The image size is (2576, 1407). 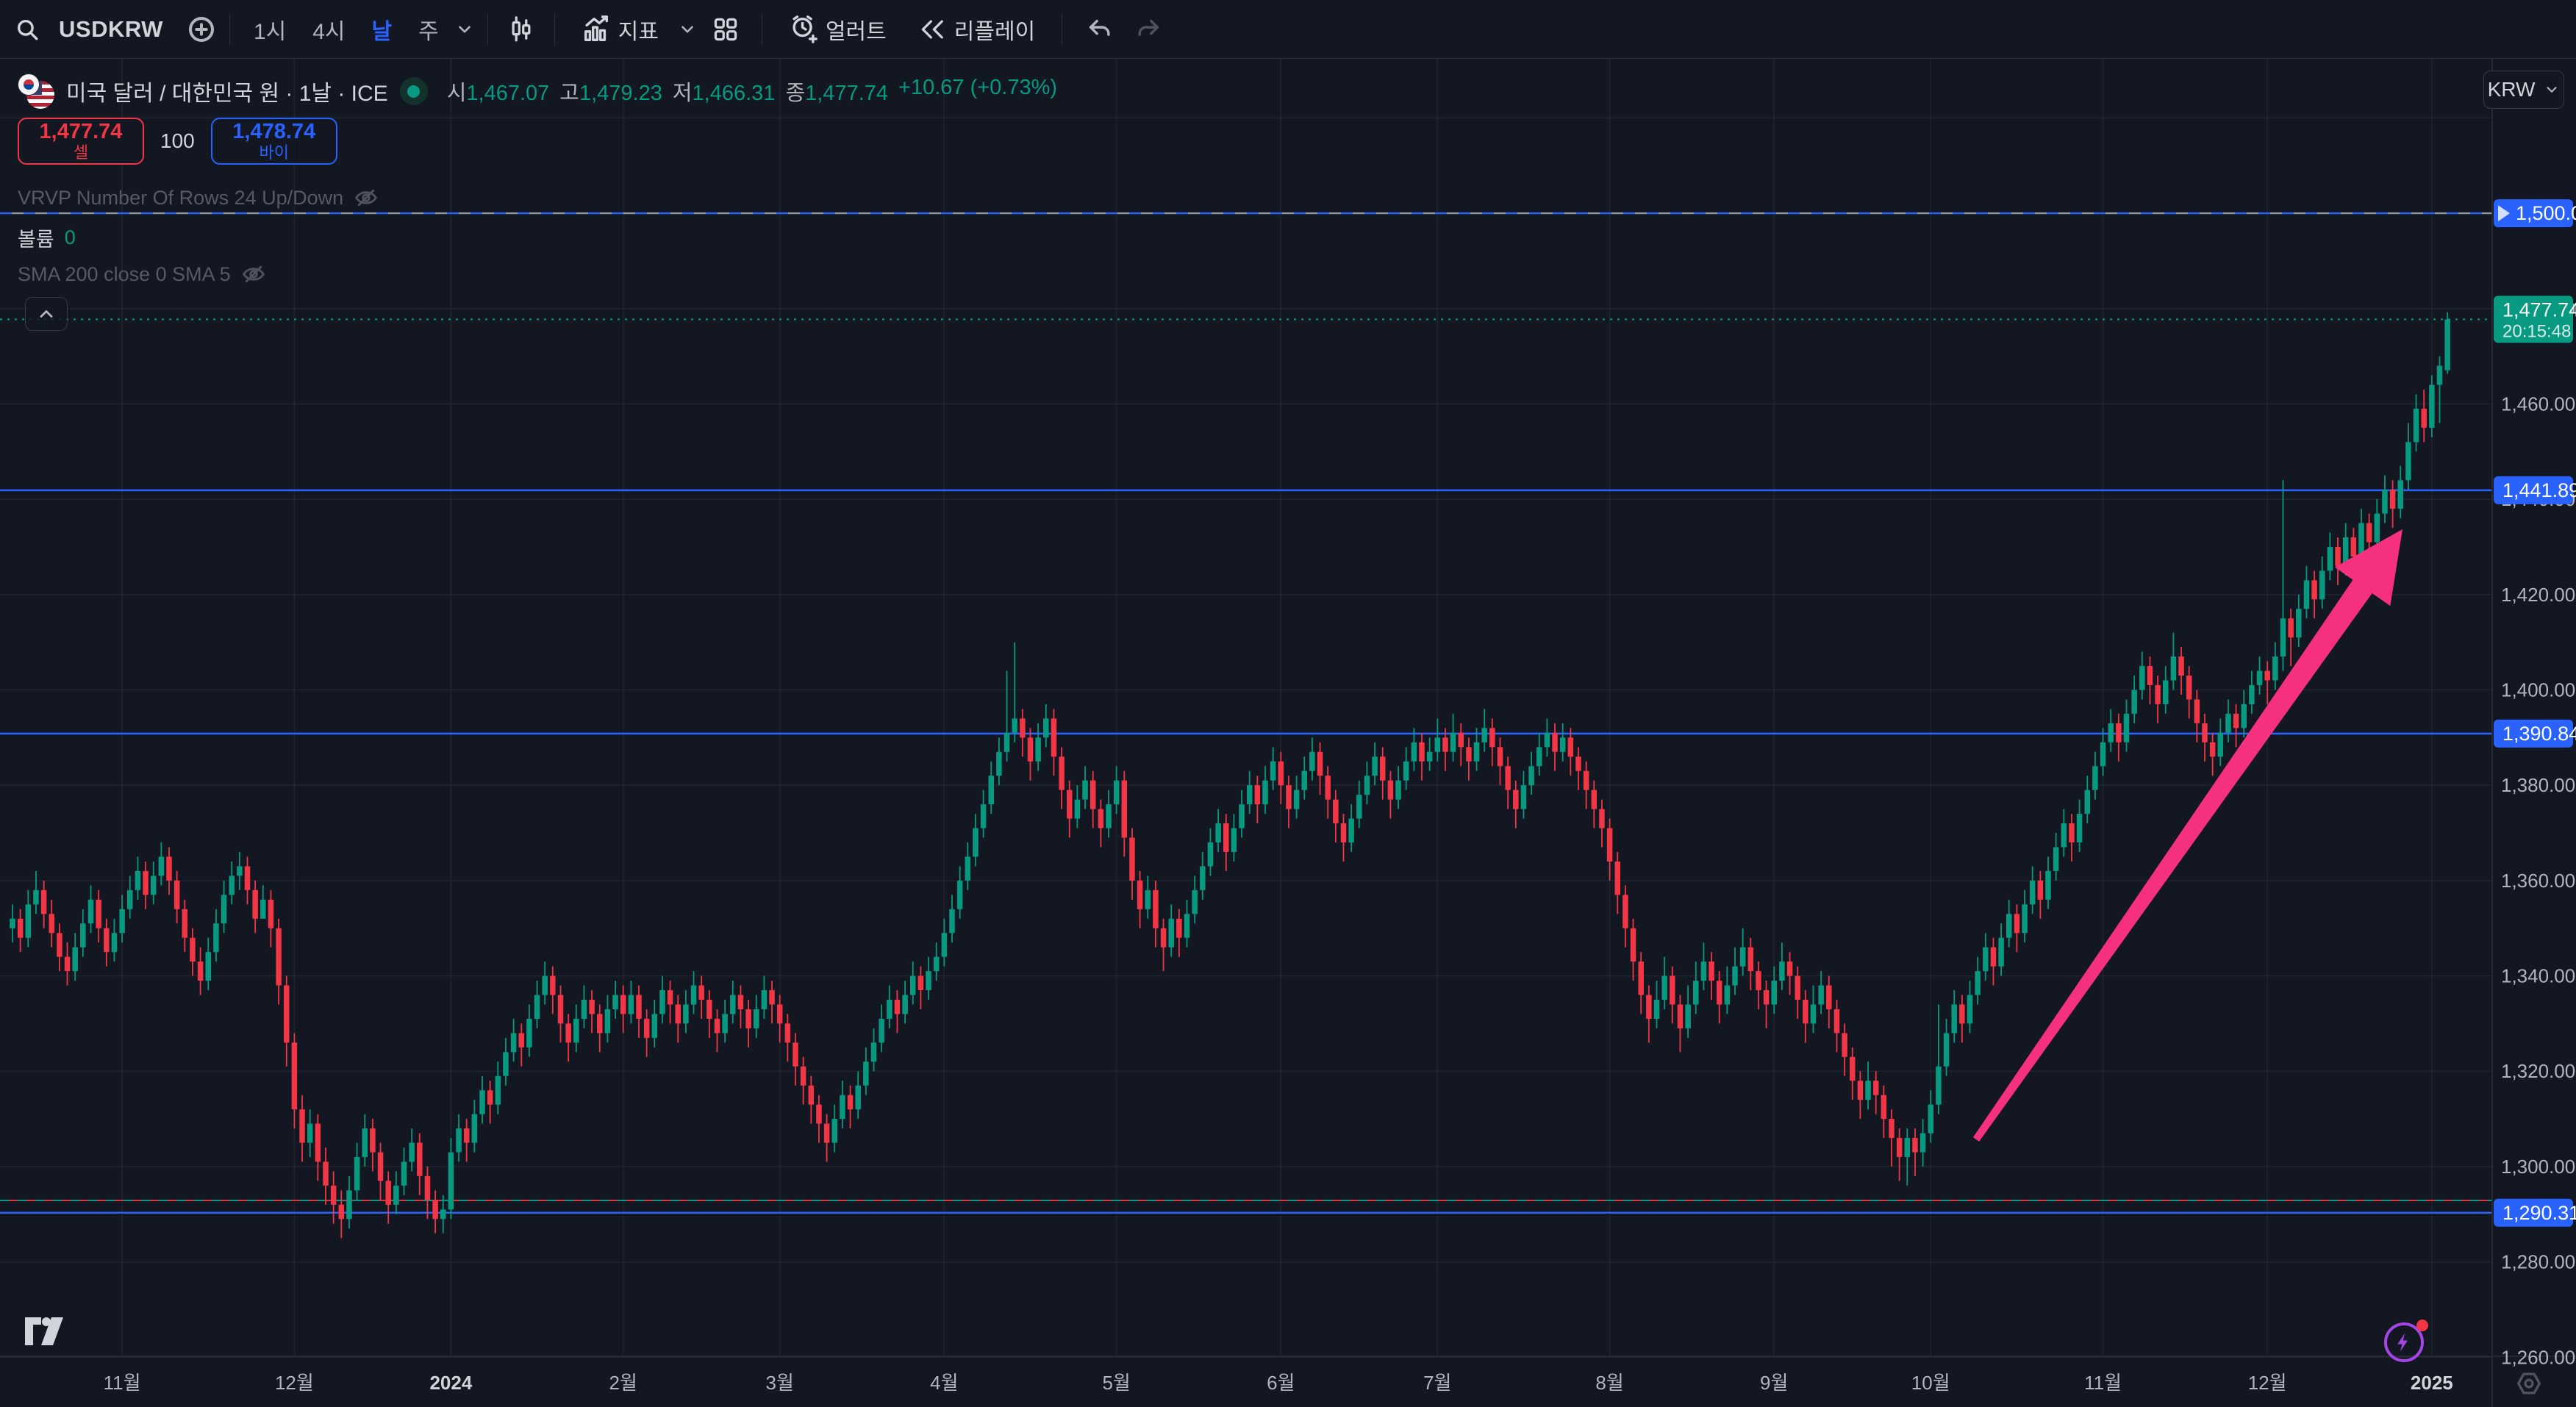 I want to click on indicator-volume-label: 볼륨, so click(x=36, y=240).